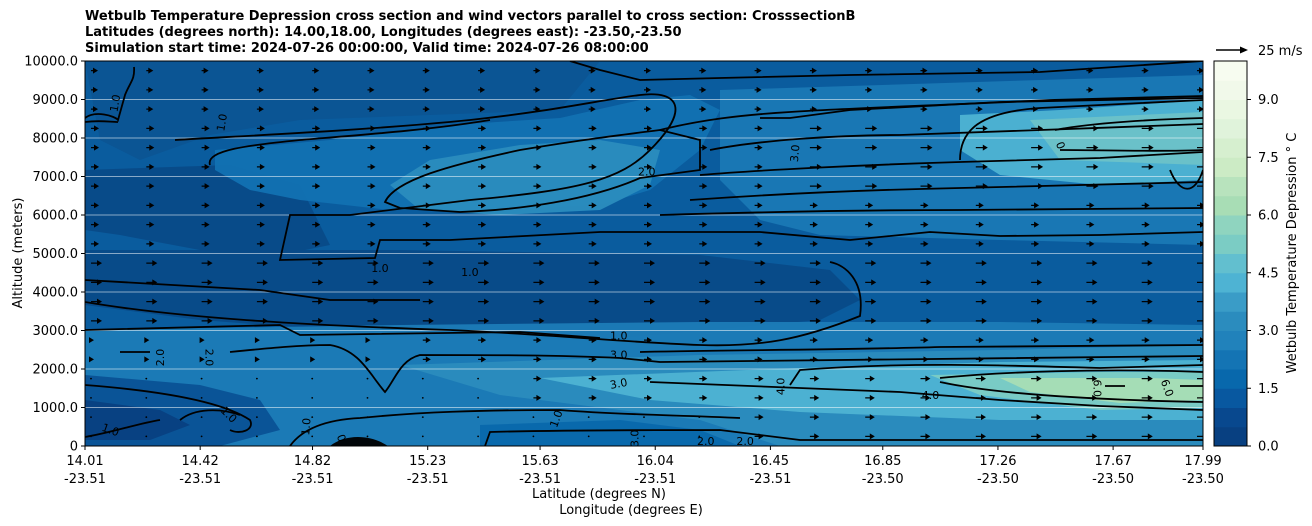 Image resolution: width=1312 pixels, height=526 pixels. Describe the element at coordinates (470, 272) in the screenshot. I see `contour-label: 1.0` at that location.